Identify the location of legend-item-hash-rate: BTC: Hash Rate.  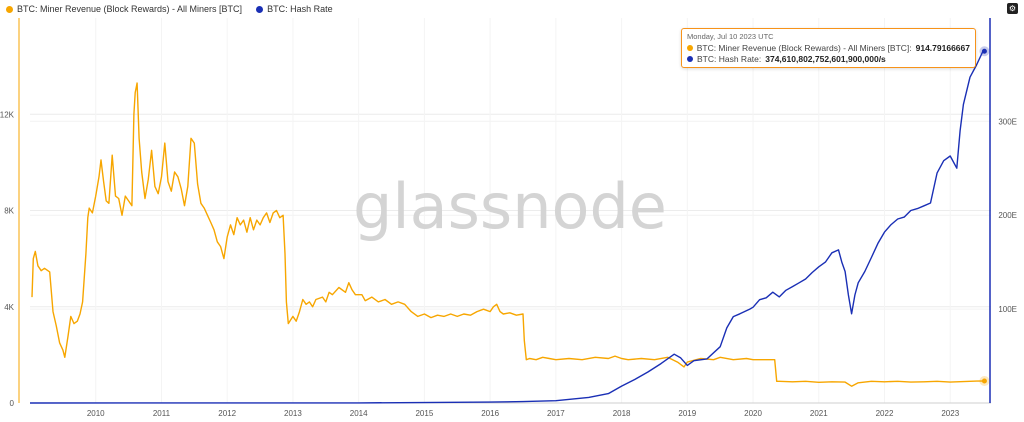
(294, 9).